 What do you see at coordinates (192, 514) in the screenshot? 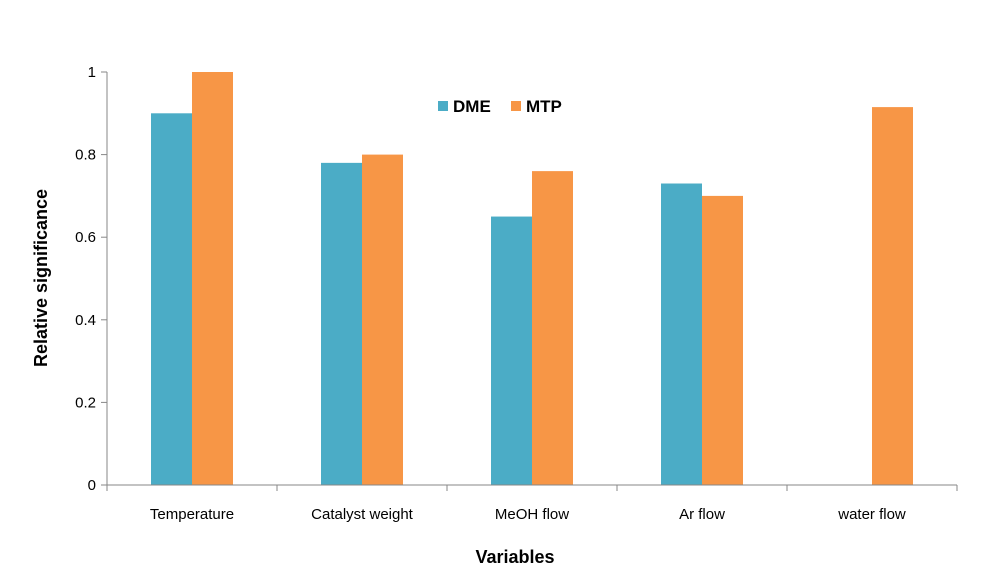
I see `x-tick-label: Temperature` at bounding box center [192, 514].